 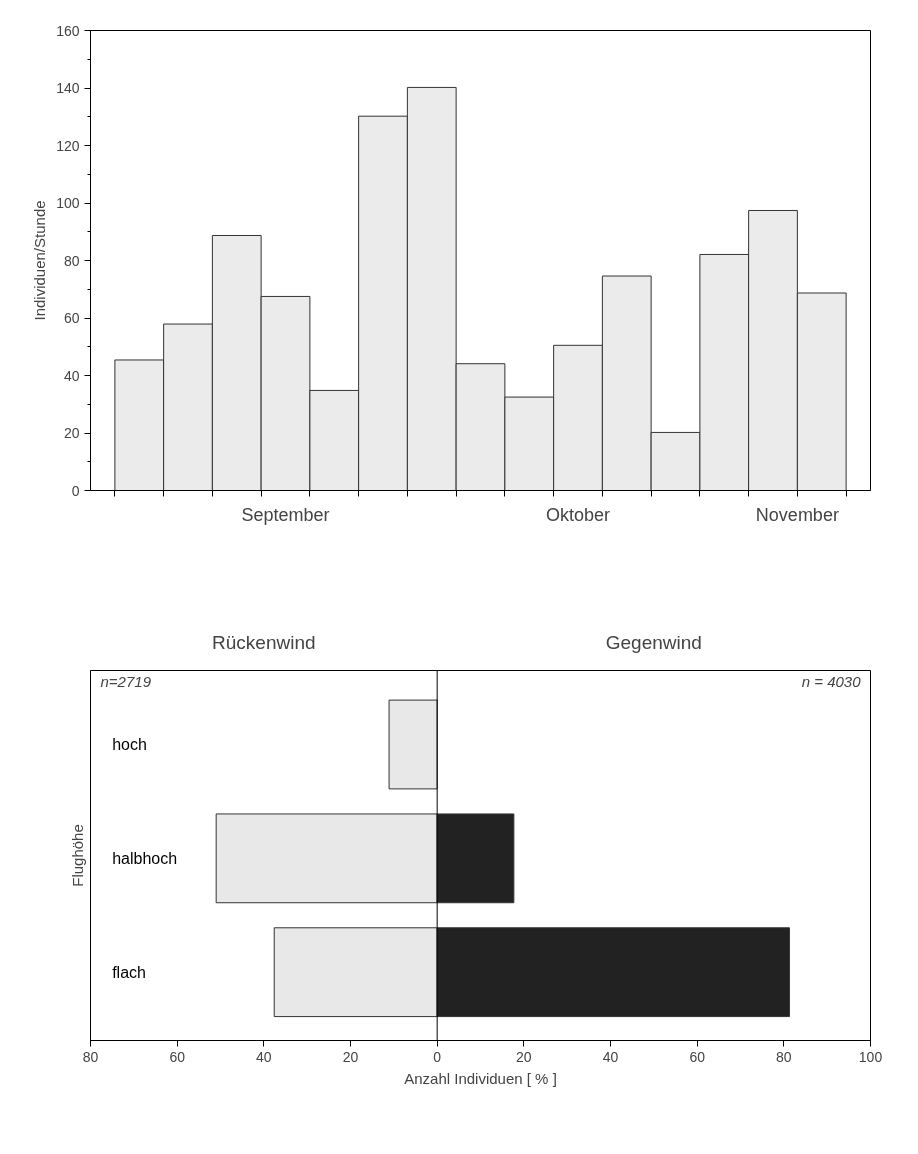 I want to click on y-tick-label: 60, so click(x=71, y=318).